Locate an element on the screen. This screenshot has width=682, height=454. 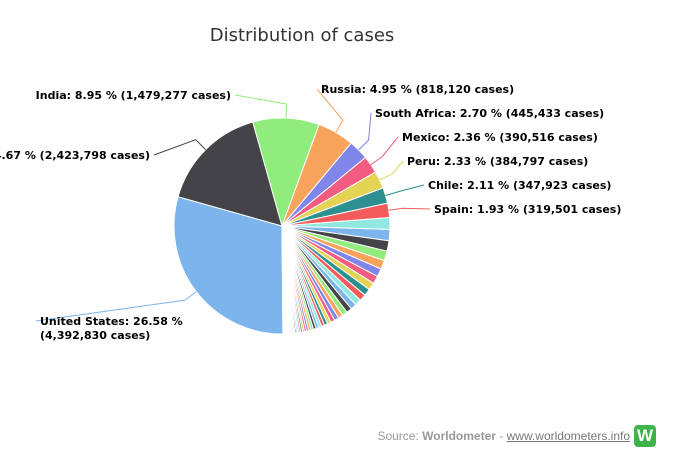
data-label: South Africa: 2.70 % (445,433 cases) is located at coordinates (489, 113).